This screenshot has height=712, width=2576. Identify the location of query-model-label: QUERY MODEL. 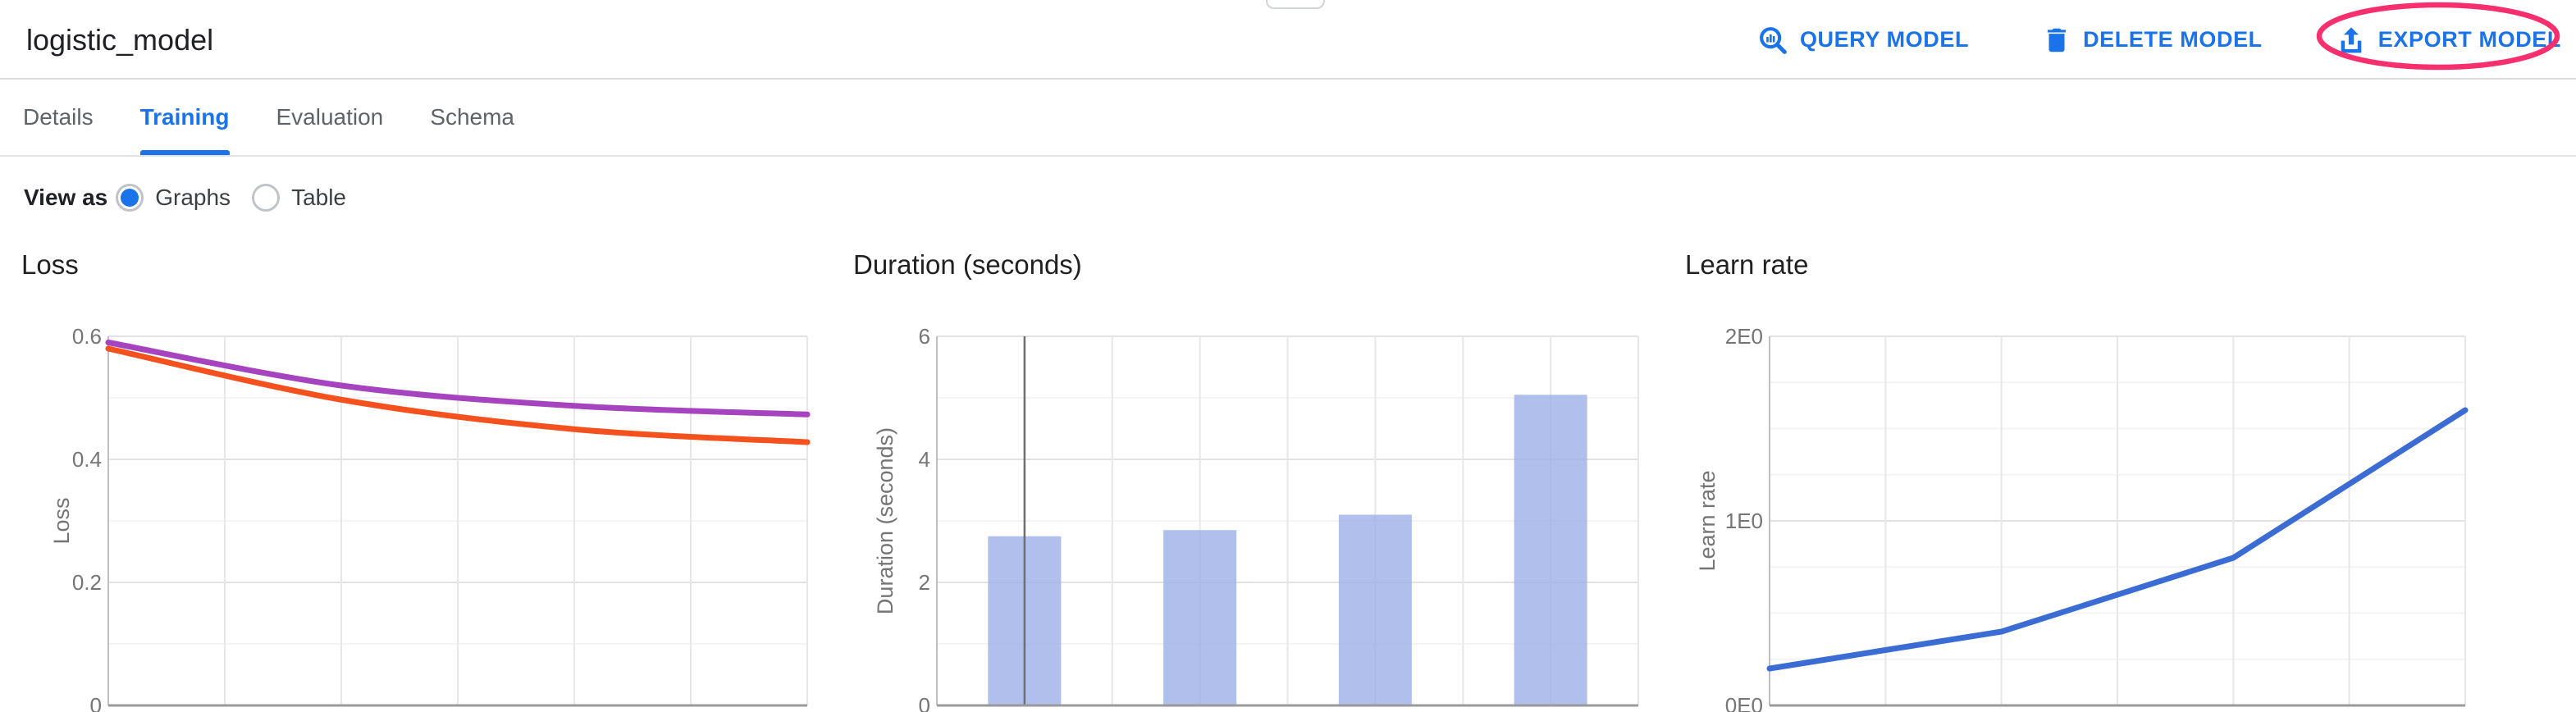
(1885, 39).